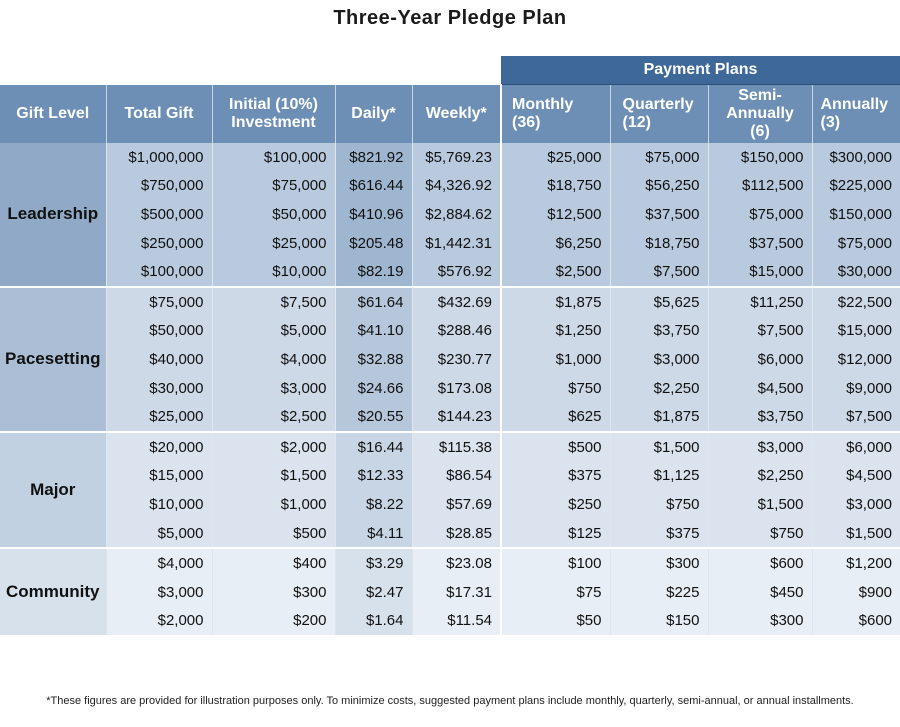 This screenshot has height=727, width=900. Describe the element at coordinates (273, 476) in the screenshot. I see `initial-investment-cell: $1,500` at that location.